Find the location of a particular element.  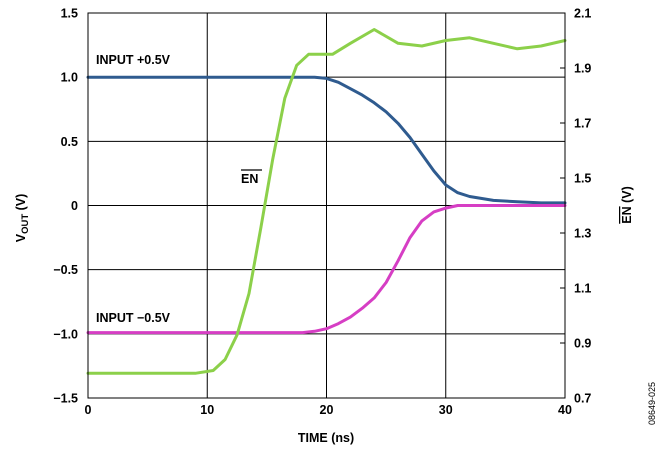

y-axis-title-subscript: OUT is located at coordinates (25, 224).